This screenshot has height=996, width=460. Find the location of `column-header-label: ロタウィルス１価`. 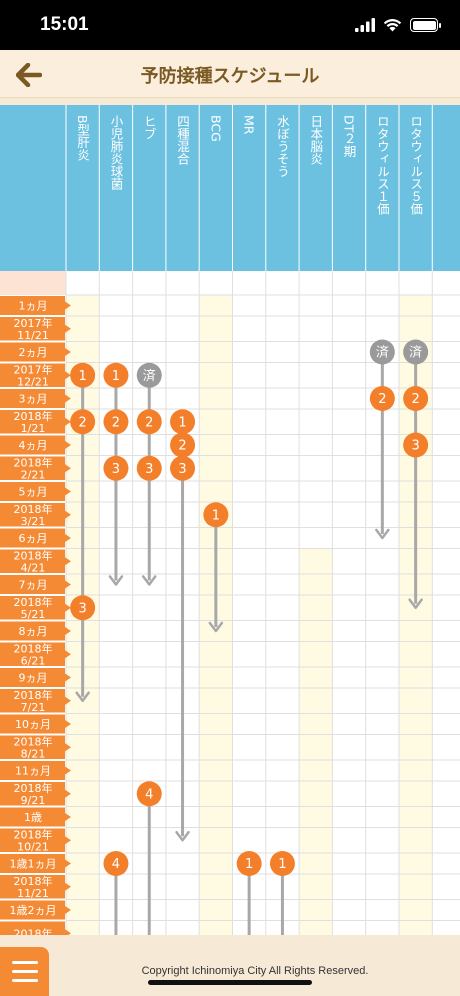

column-header-label: ロタウィルス１価 is located at coordinates (382, 165).